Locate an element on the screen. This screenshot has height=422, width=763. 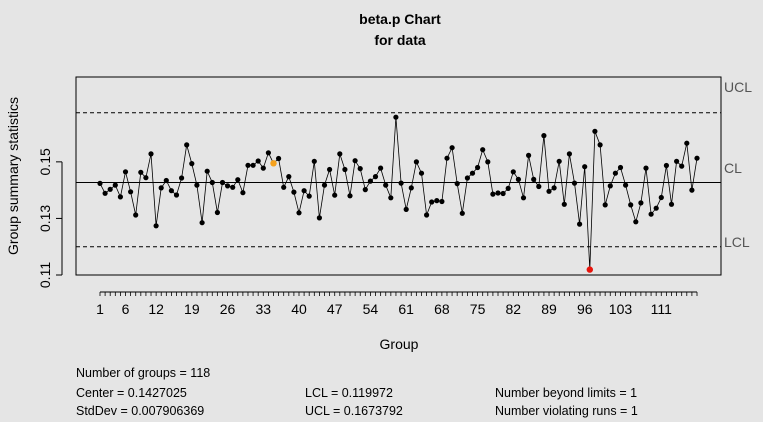
stat-n-groups: Number of groups = 118 is located at coordinates (143, 373).